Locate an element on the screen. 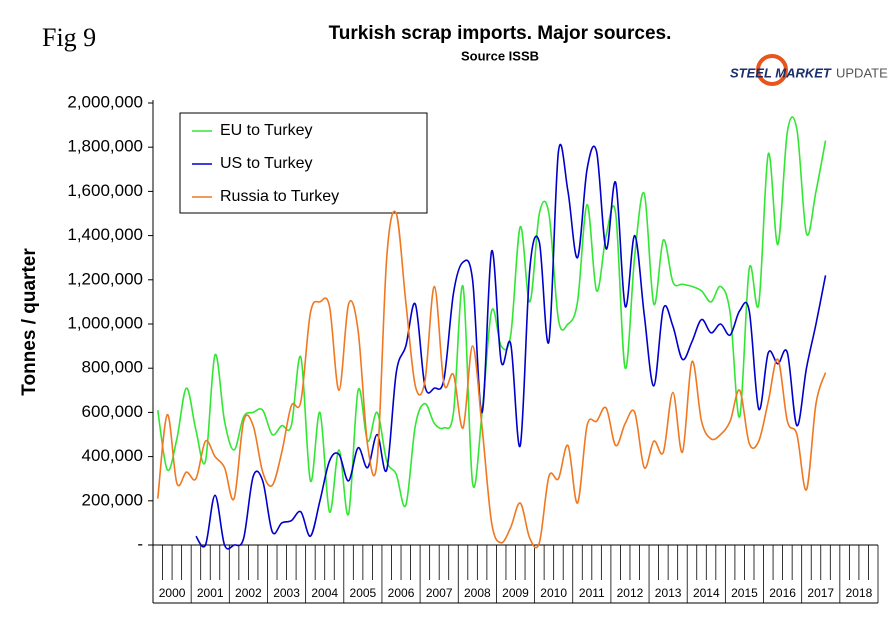 Image resolution: width=892 pixels, height=622 pixels. y-tick-label: 1,200,000 is located at coordinates (105, 278).